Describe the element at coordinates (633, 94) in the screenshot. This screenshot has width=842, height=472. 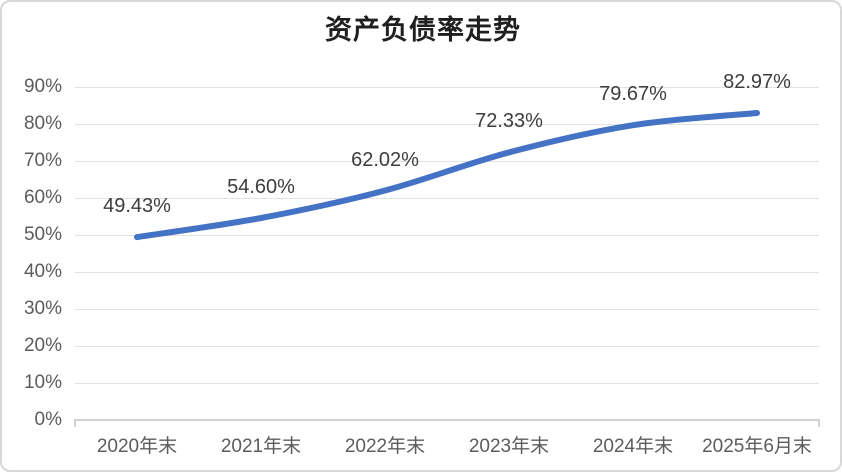
I see `data-label: 79.67%` at that location.